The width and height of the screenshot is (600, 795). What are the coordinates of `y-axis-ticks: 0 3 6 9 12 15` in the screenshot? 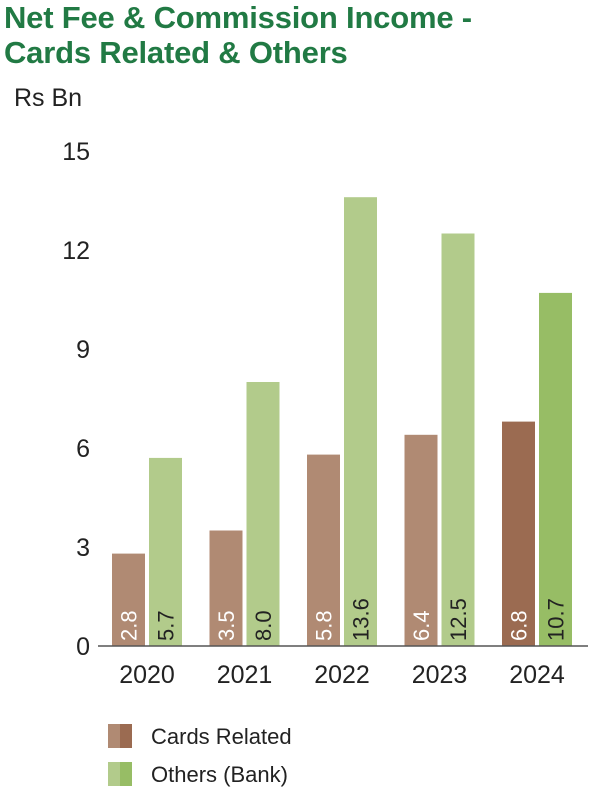 It's located at (76, 399).